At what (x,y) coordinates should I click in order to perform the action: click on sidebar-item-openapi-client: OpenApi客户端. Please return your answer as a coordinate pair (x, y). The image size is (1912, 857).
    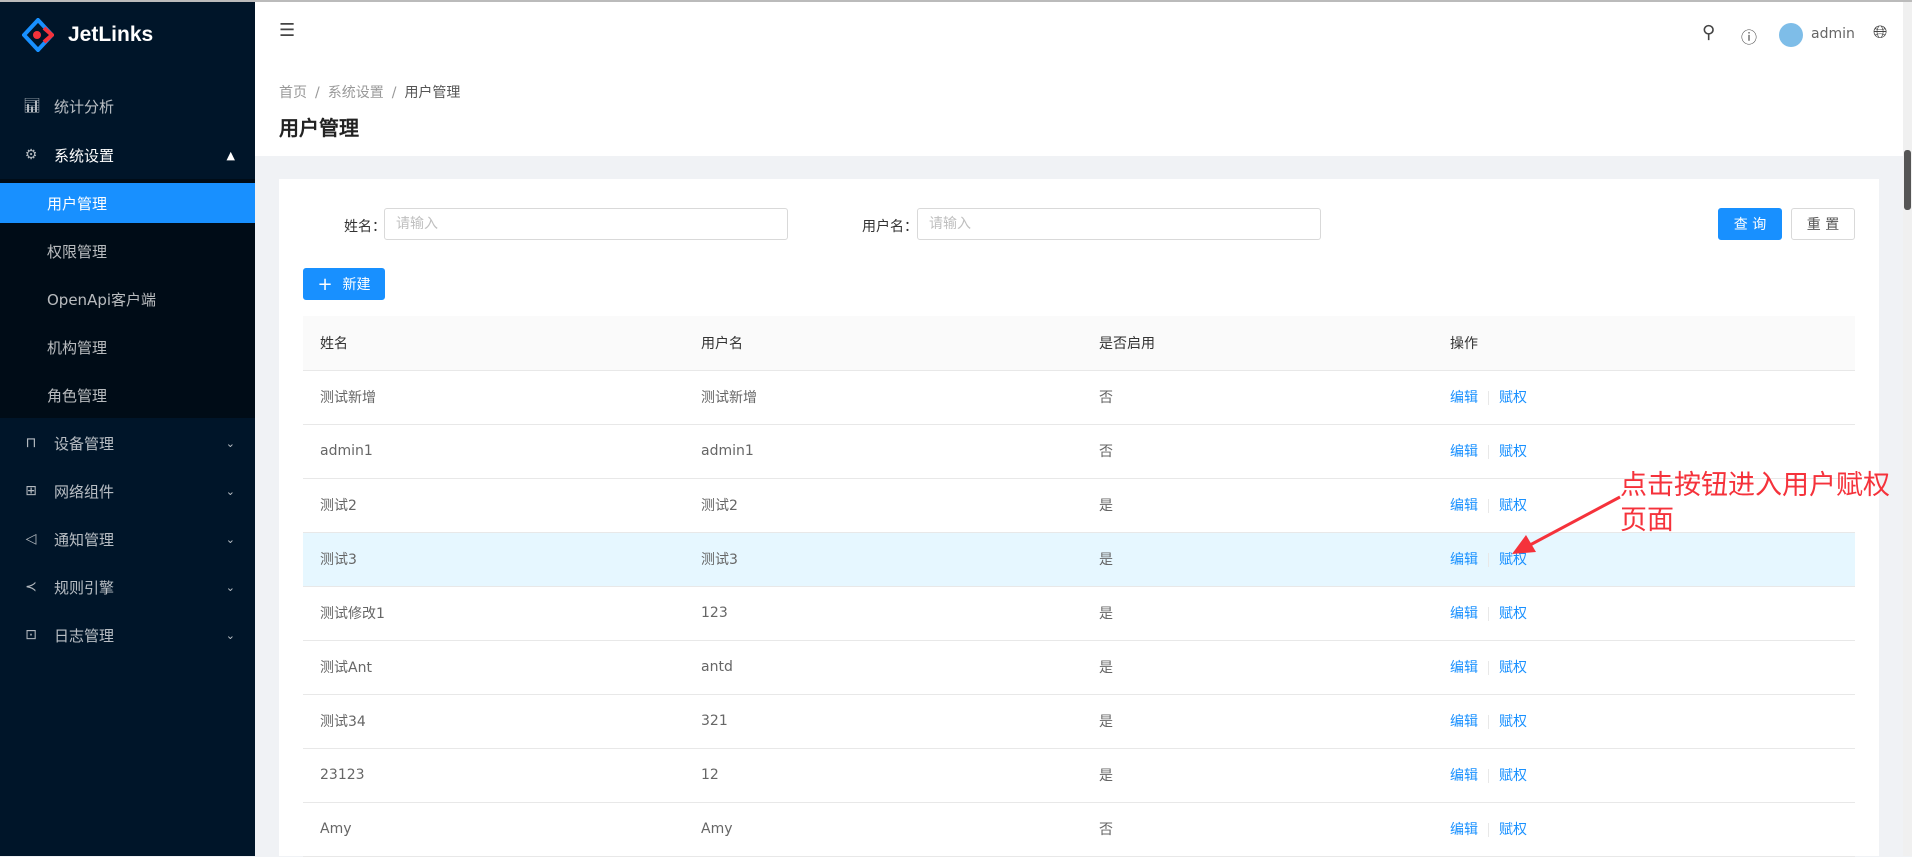
    Looking at the image, I should click on (127, 299).